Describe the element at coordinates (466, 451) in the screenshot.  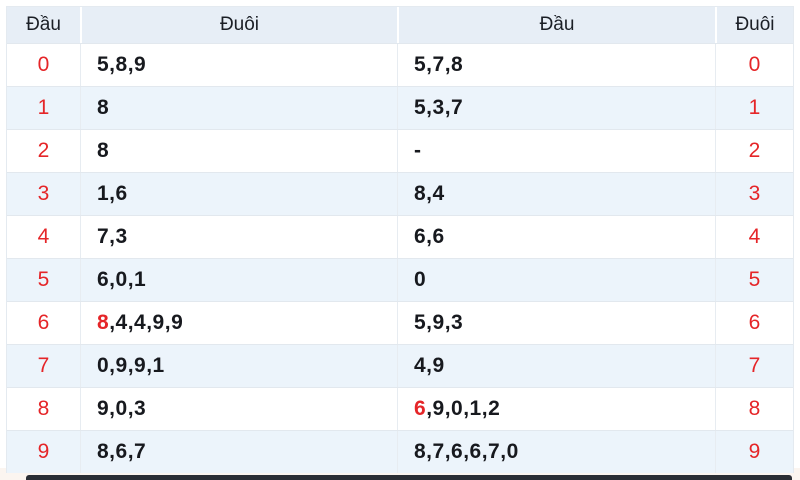
I see `value-text: 8,7,6,6,7,0` at that location.